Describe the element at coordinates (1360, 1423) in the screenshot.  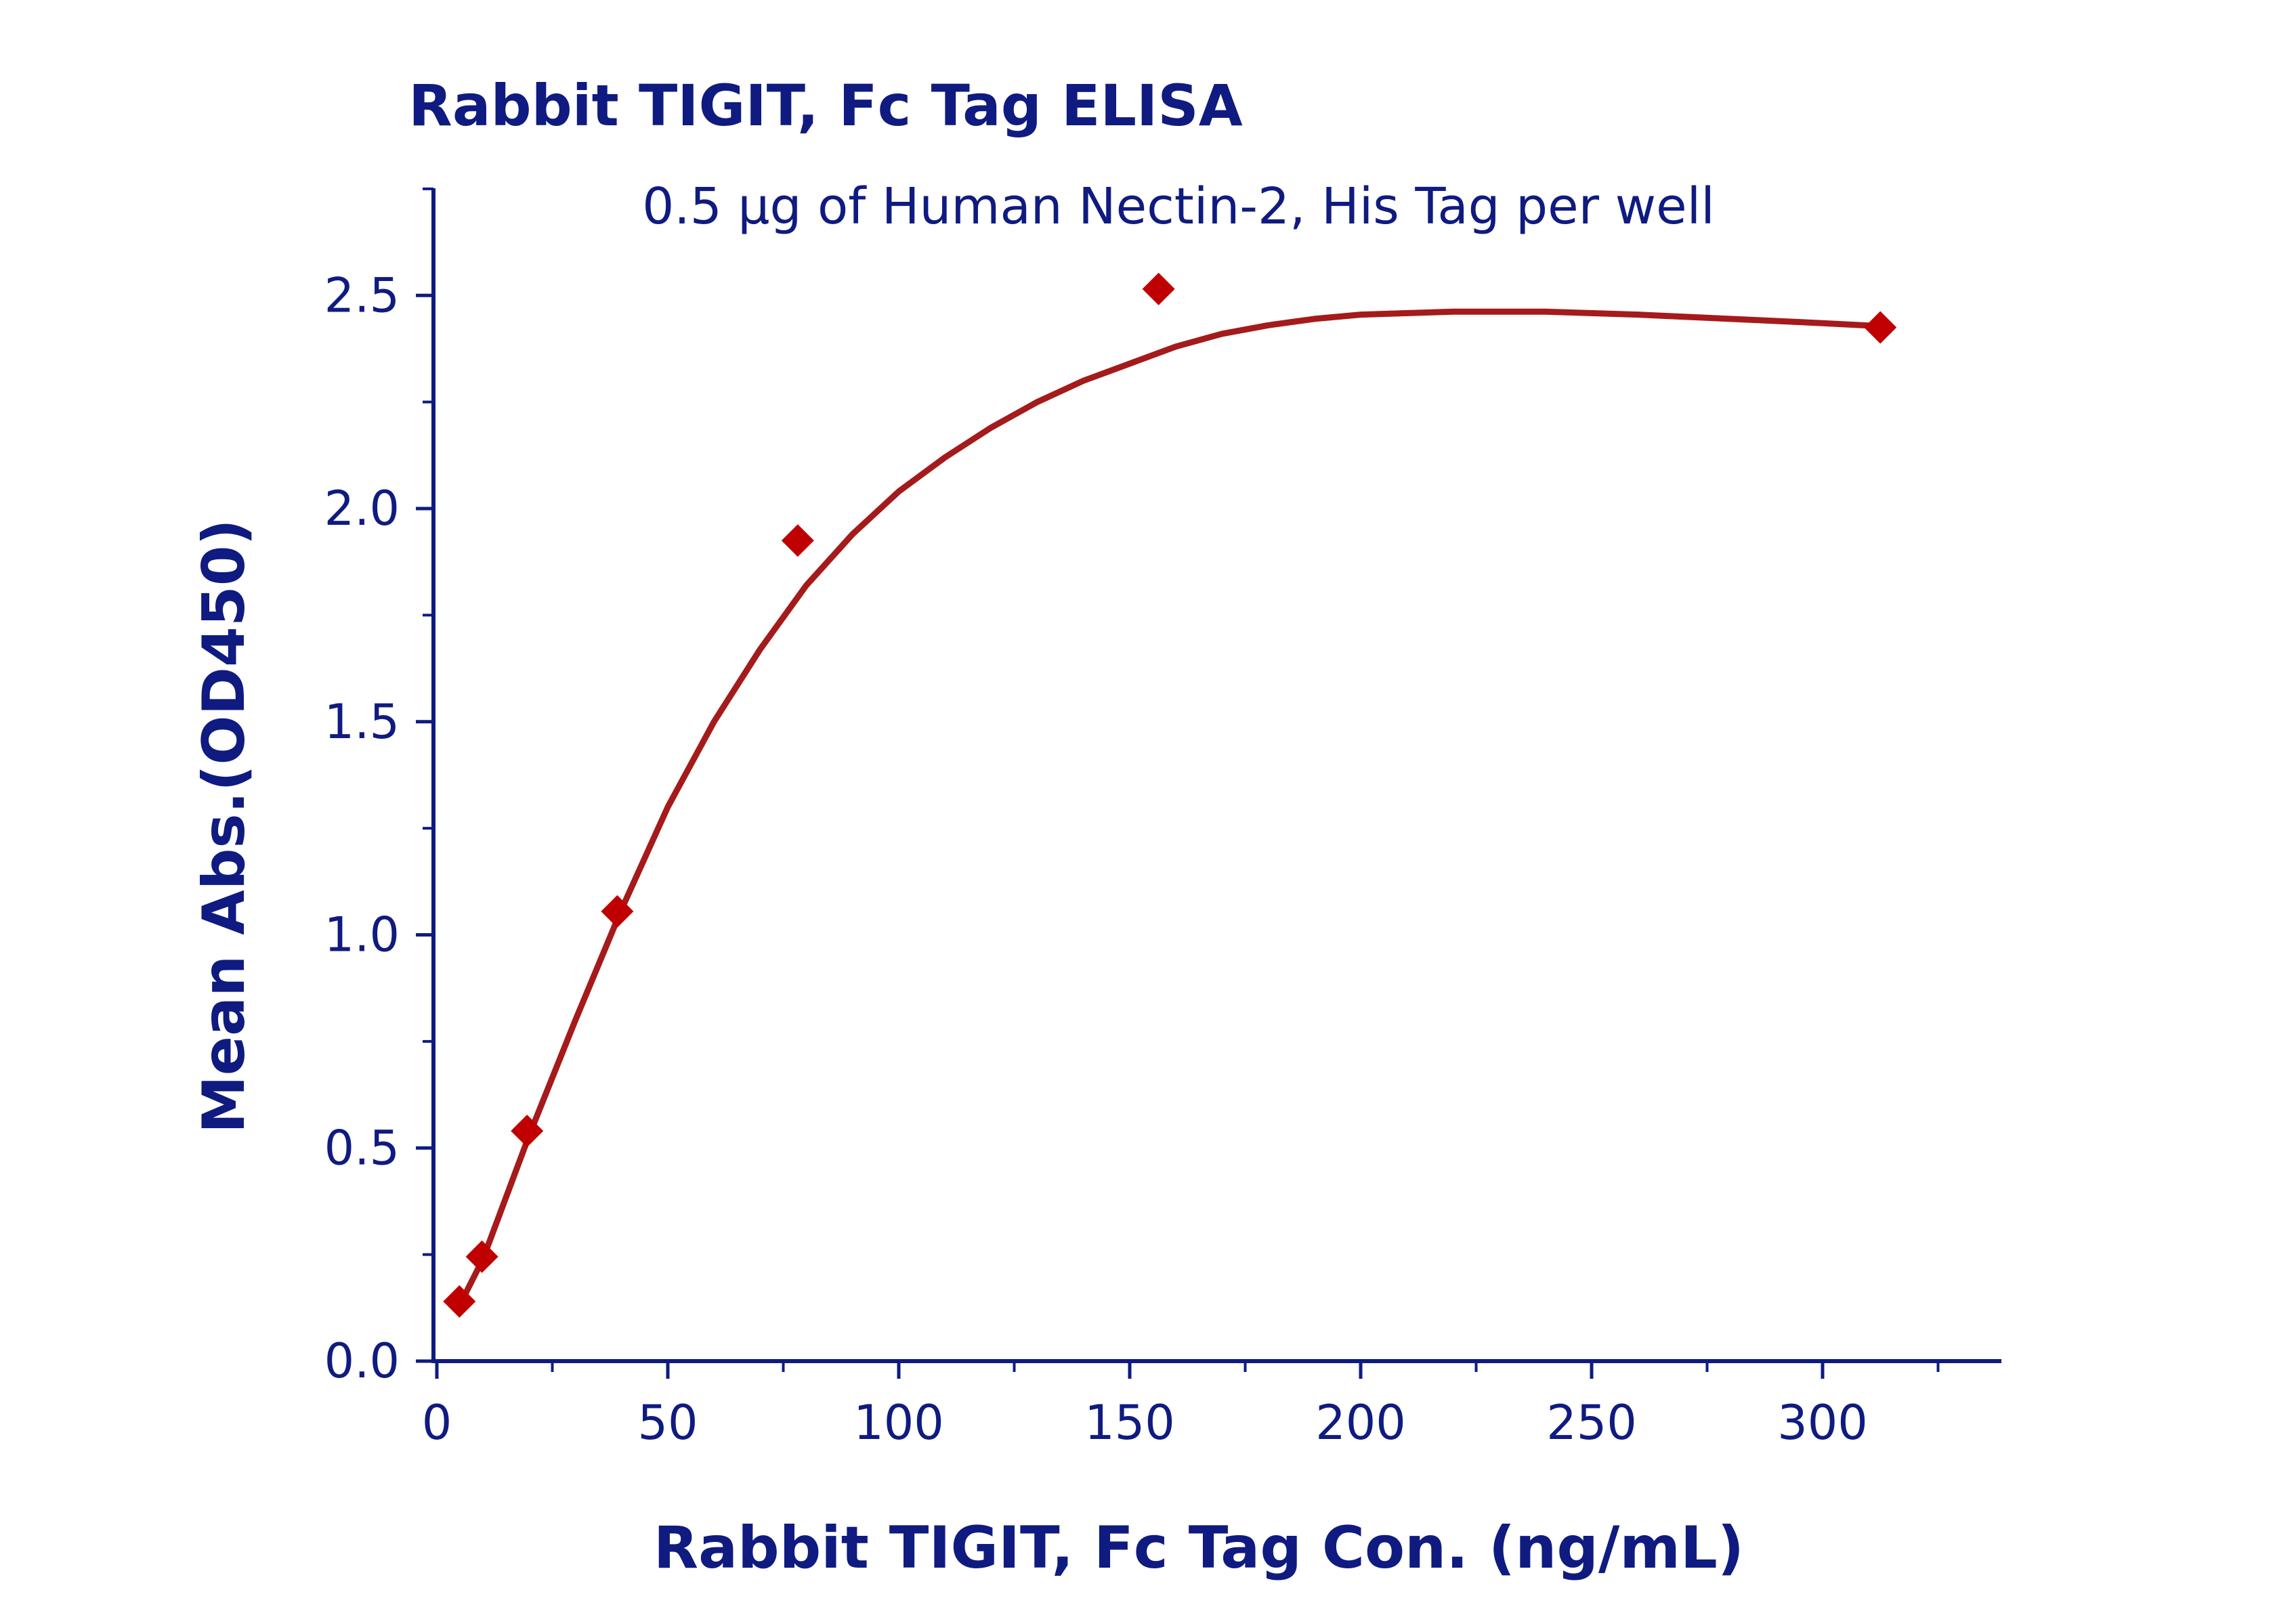
I see `x-tick-label: 200` at that location.